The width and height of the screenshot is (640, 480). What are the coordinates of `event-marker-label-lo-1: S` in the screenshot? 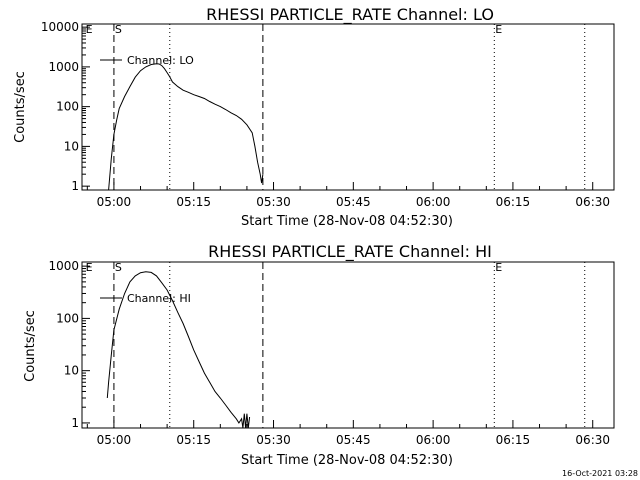 It's located at (118, 29).